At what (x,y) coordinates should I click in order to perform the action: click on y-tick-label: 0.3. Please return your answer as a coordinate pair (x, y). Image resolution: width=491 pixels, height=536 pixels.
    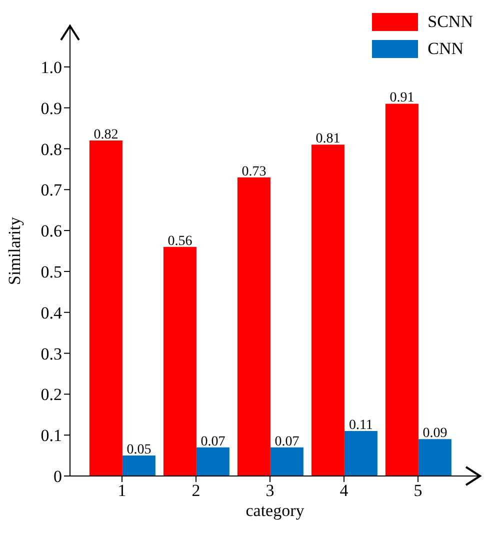
    Looking at the image, I should click on (51, 354).